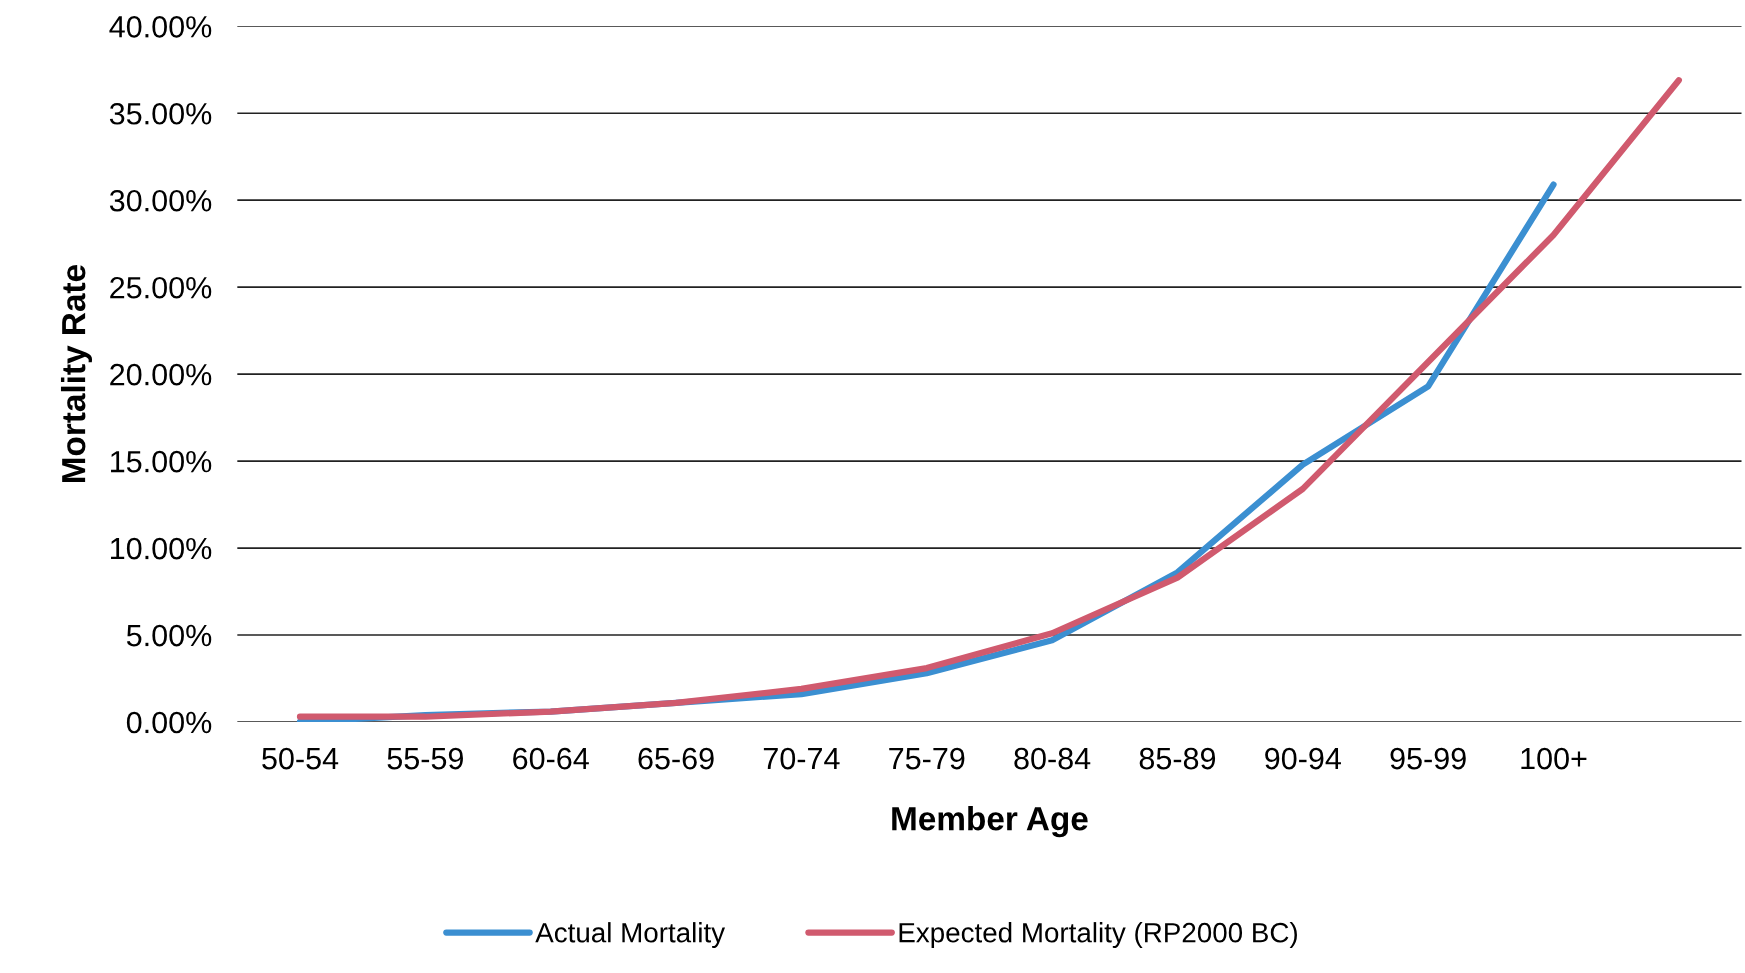 The height and width of the screenshot is (973, 1745). I want to click on y-axis-title: Mortality Rate, so click(76, 374).